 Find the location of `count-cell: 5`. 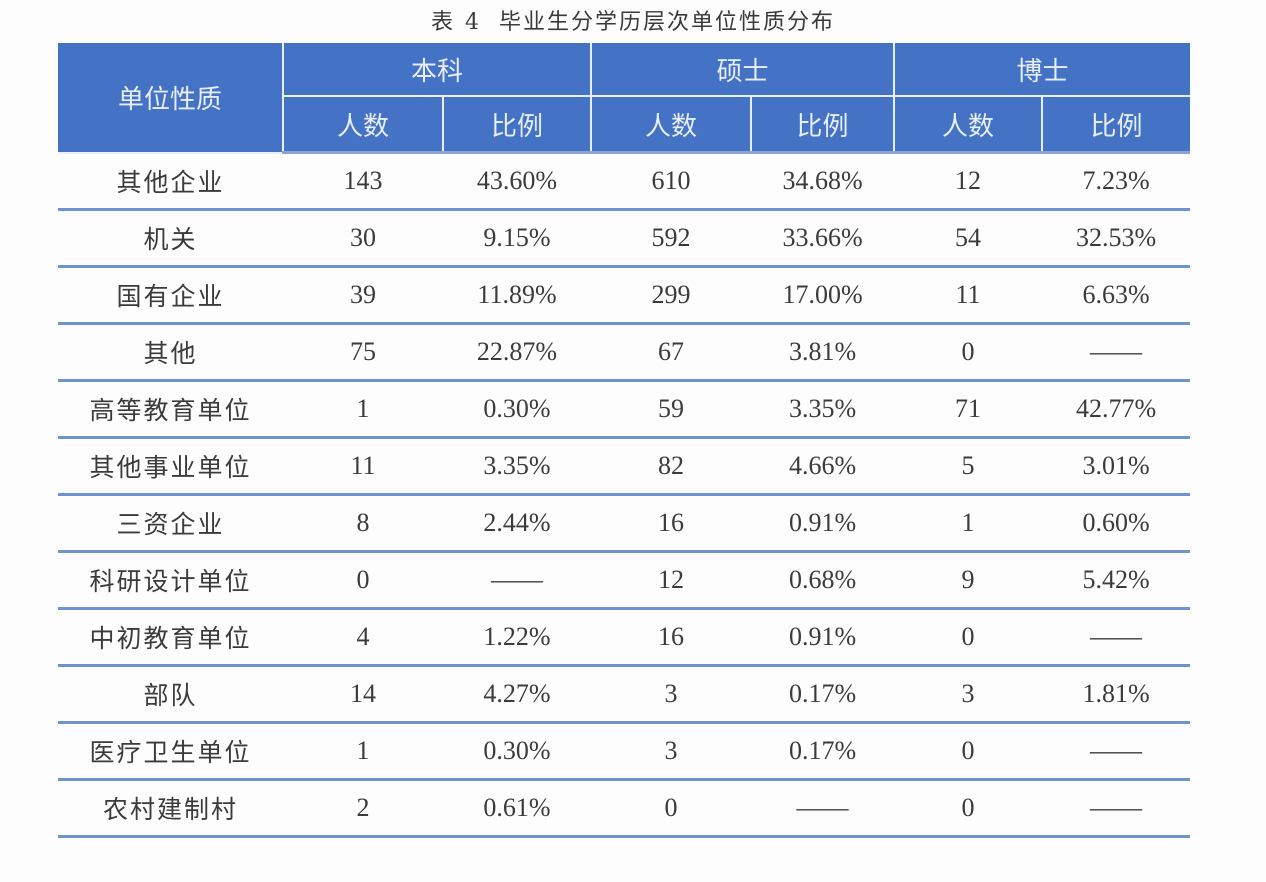

count-cell: 5 is located at coordinates (968, 466).